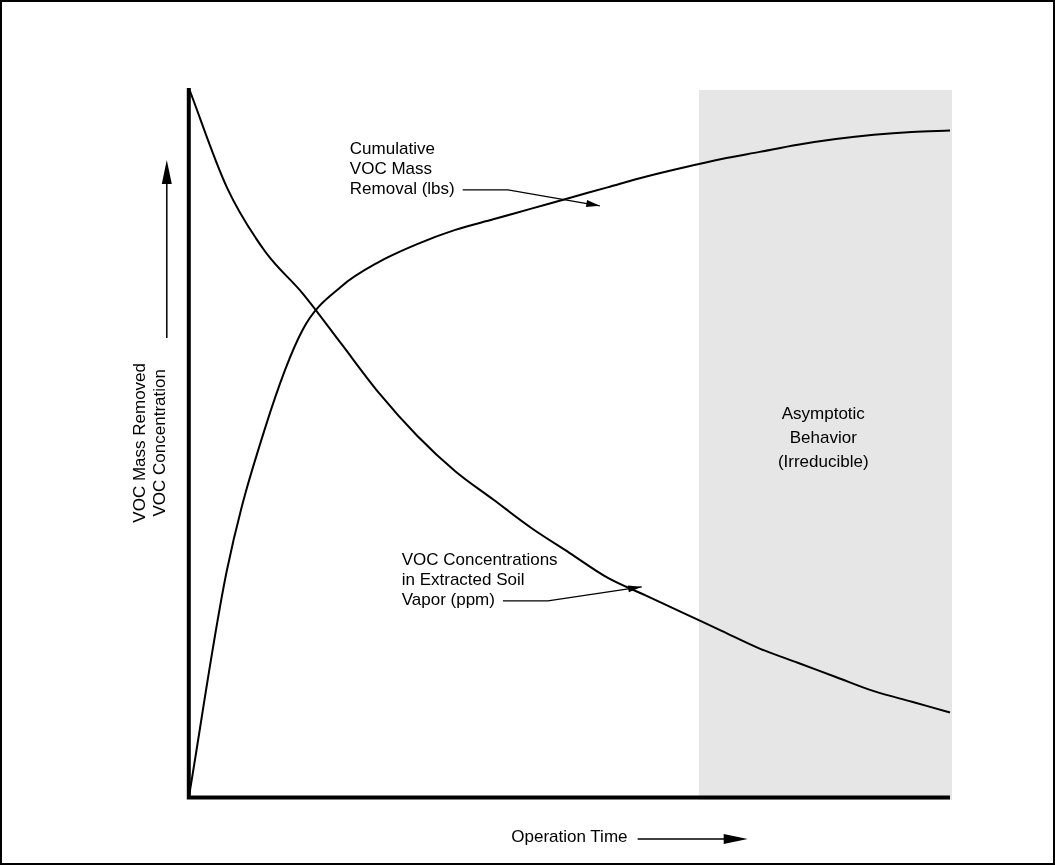  What do you see at coordinates (823, 437) in the screenshot?
I see `annotation: Asymptotic Behavior (Irreducible)` at bounding box center [823, 437].